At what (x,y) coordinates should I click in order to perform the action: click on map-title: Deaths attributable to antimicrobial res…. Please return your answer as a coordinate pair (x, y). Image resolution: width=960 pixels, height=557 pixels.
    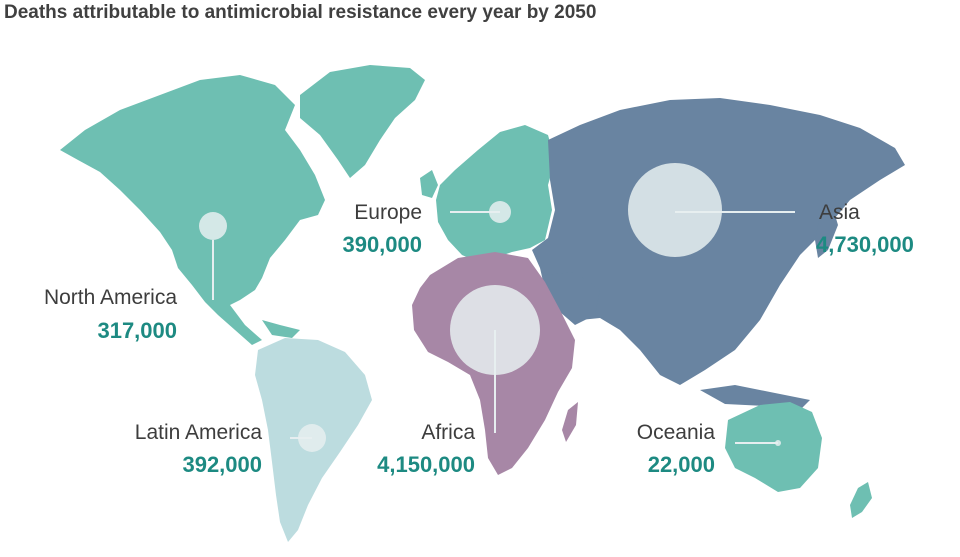
    Looking at the image, I should click on (300, 12).